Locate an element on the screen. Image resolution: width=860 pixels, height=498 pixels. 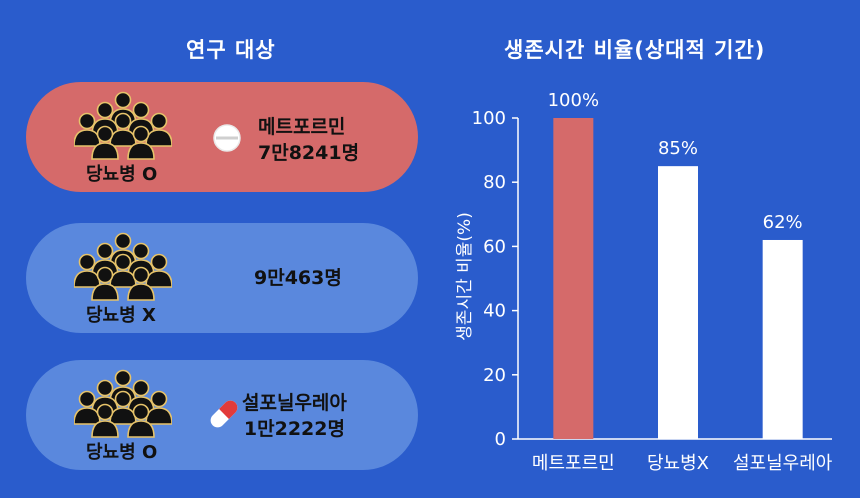
red-white-capsule-icon is located at coordinates (224, 414).